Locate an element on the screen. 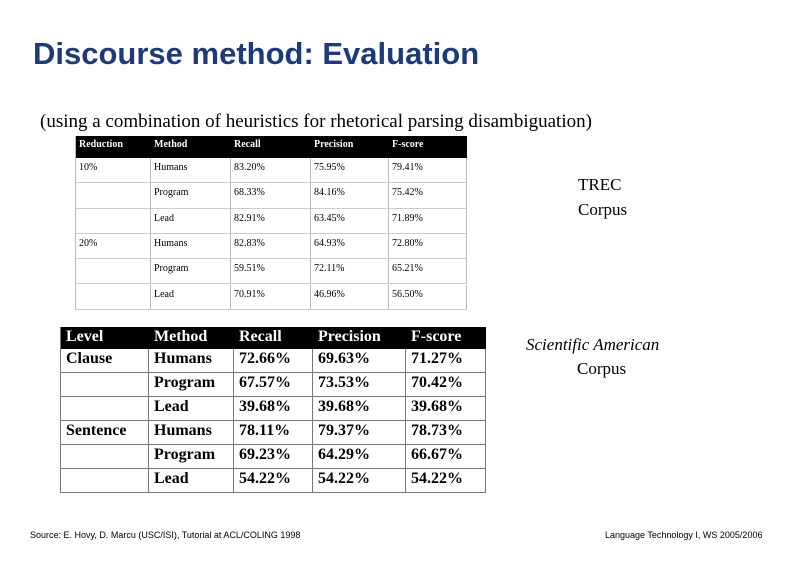  table-cell: Clause is located at coordinates (105, 361).